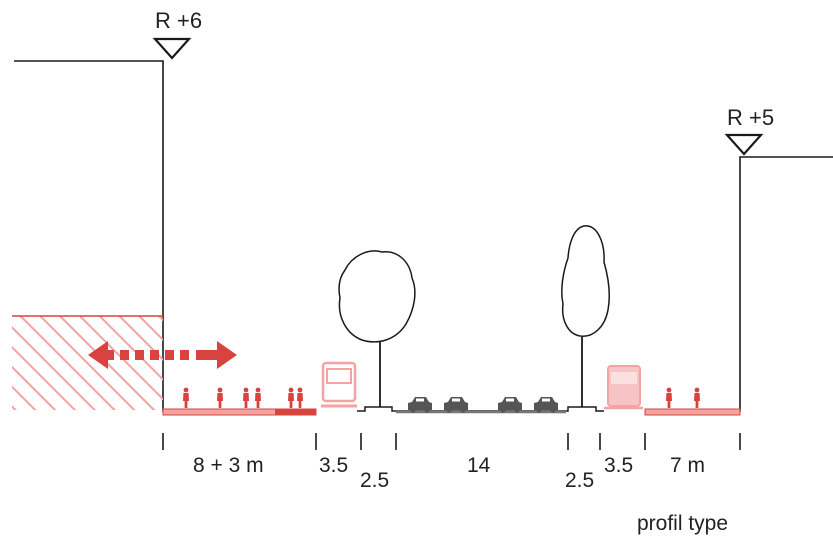  I want to click on dimension-ticks, so click(451, 441).